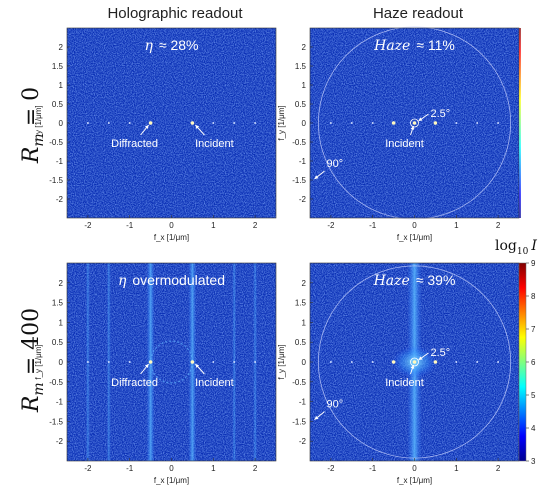 The height and width of the screenshot is (496, 550). I want to click on panel-header: η overmodulated, so click(171, 280).